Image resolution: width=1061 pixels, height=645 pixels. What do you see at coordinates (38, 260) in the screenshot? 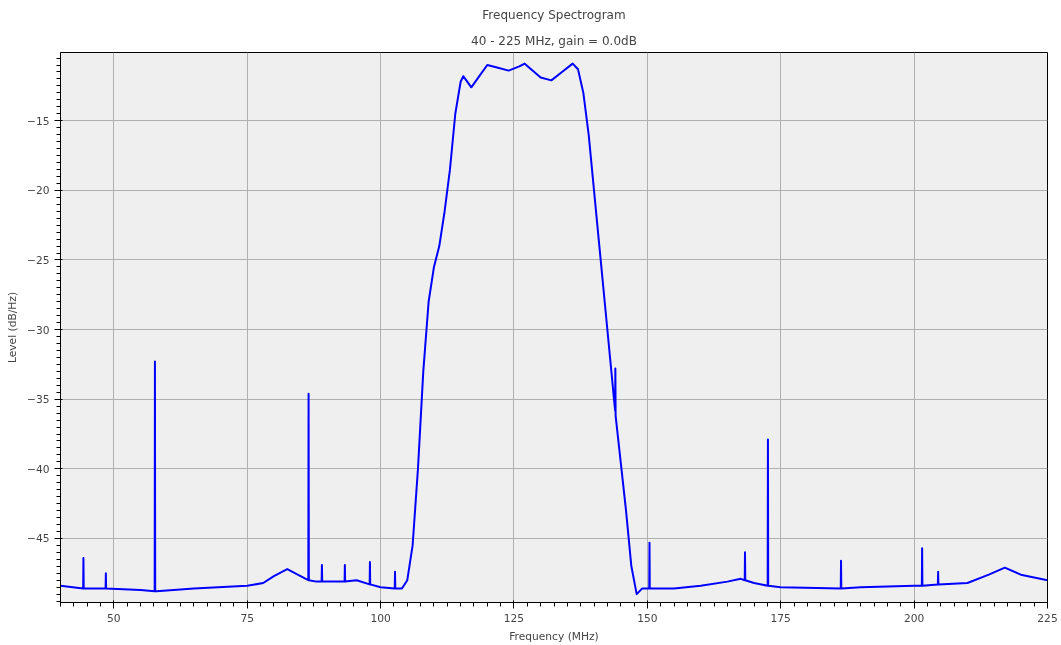
I see `y-tick-label: −25` at bounding box center [38, 260].